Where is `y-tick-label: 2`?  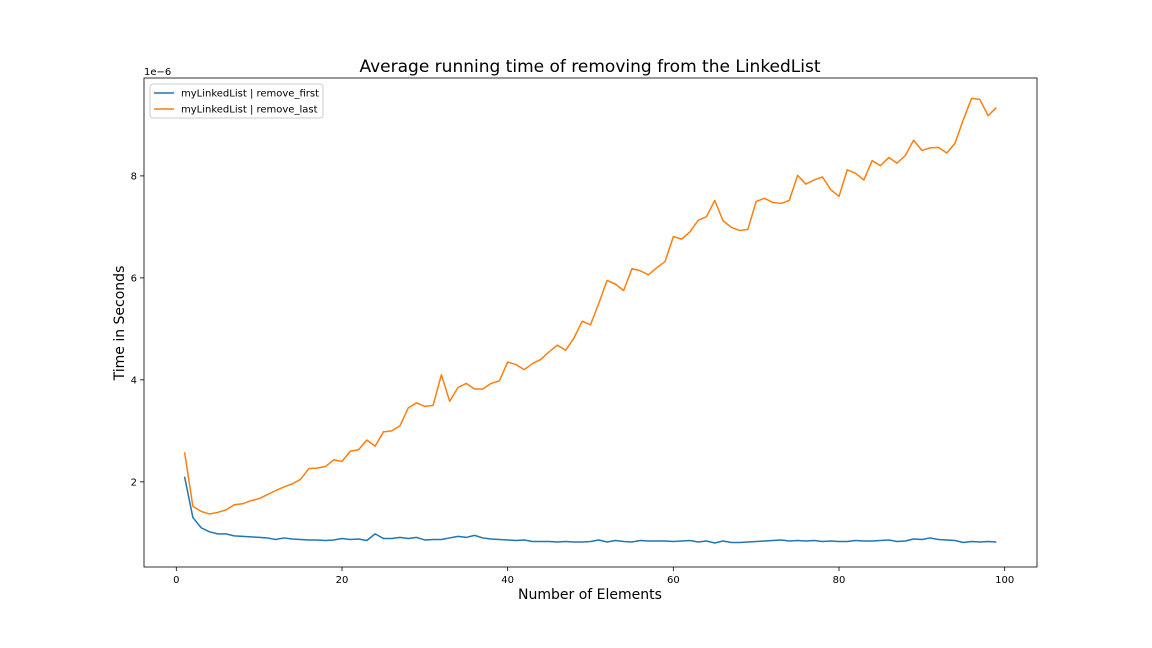
y-tick-label: 2 is located at coordinates (134, 482).